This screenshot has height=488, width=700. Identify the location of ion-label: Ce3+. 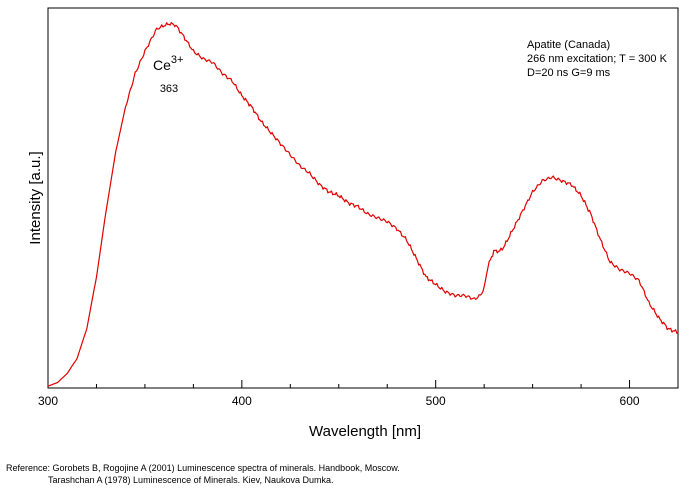
(168, 63).